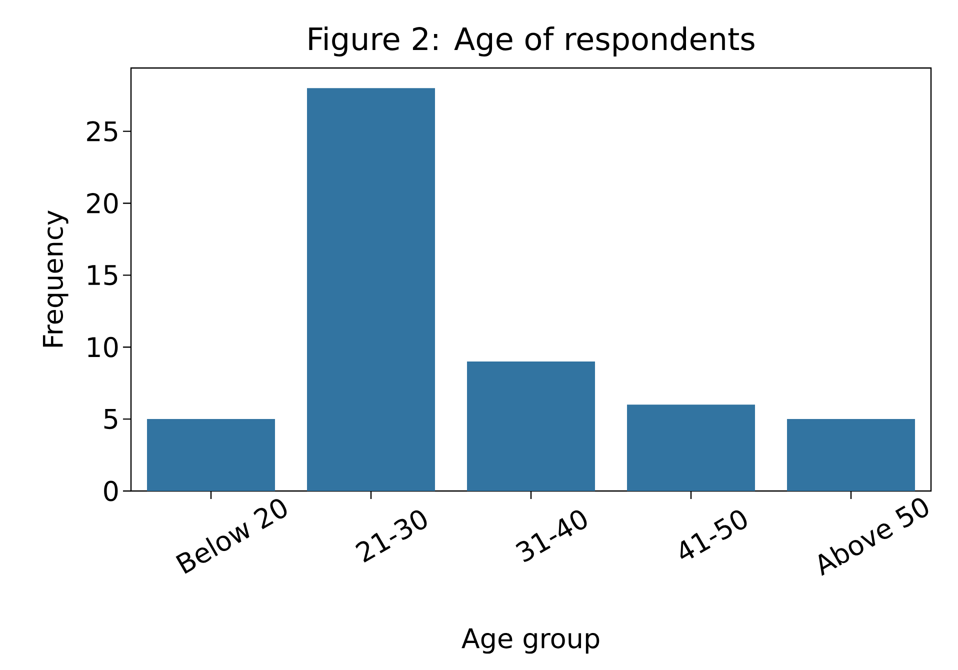 The image size is (958, 670). Describe the element at coordinates (103, 347) in the screenshot. I see `y-tick-label: 10` at that location.